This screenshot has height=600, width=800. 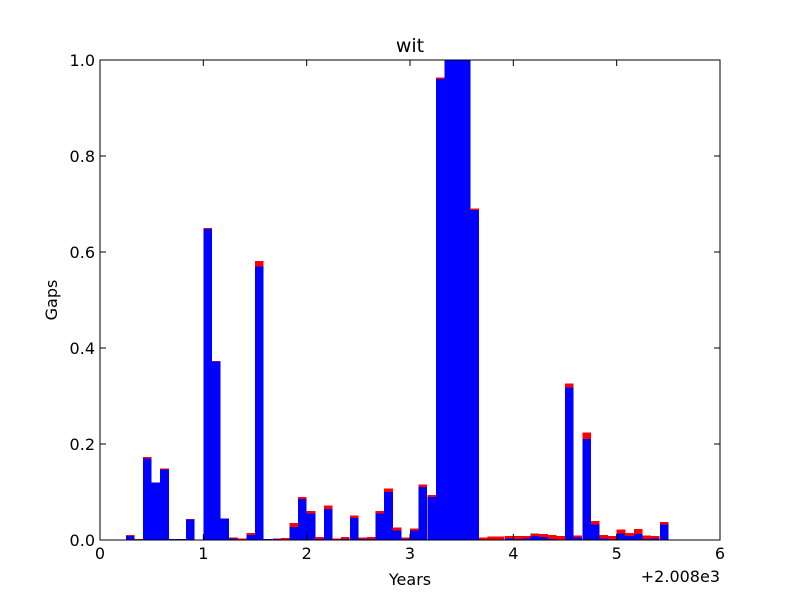 What do you see at coordinates (388, 516) in the screenshot?
I see `bar-series-0-x30` at bounding box center [388, 516].